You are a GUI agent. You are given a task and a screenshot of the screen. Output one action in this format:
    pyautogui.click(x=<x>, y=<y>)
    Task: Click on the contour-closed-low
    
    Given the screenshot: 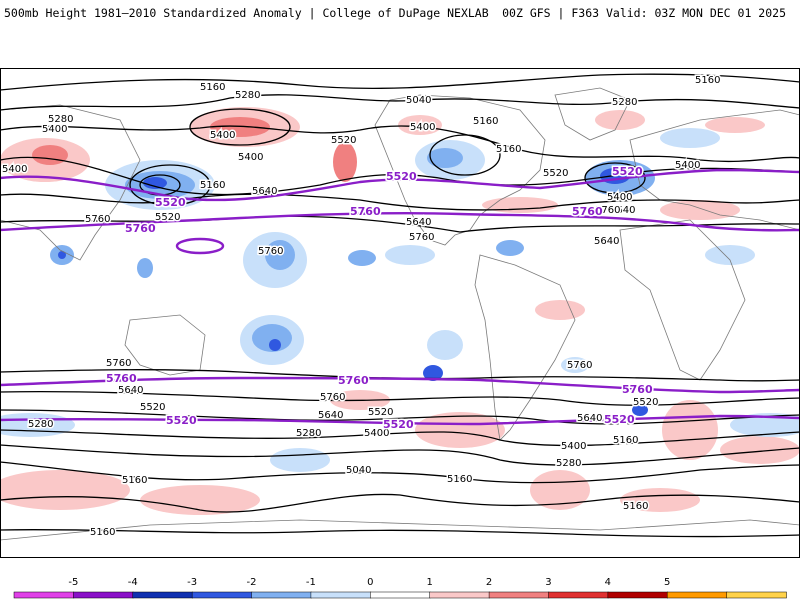 What is the action you would take?
    pyautogui.click(x=170, y=185)
    